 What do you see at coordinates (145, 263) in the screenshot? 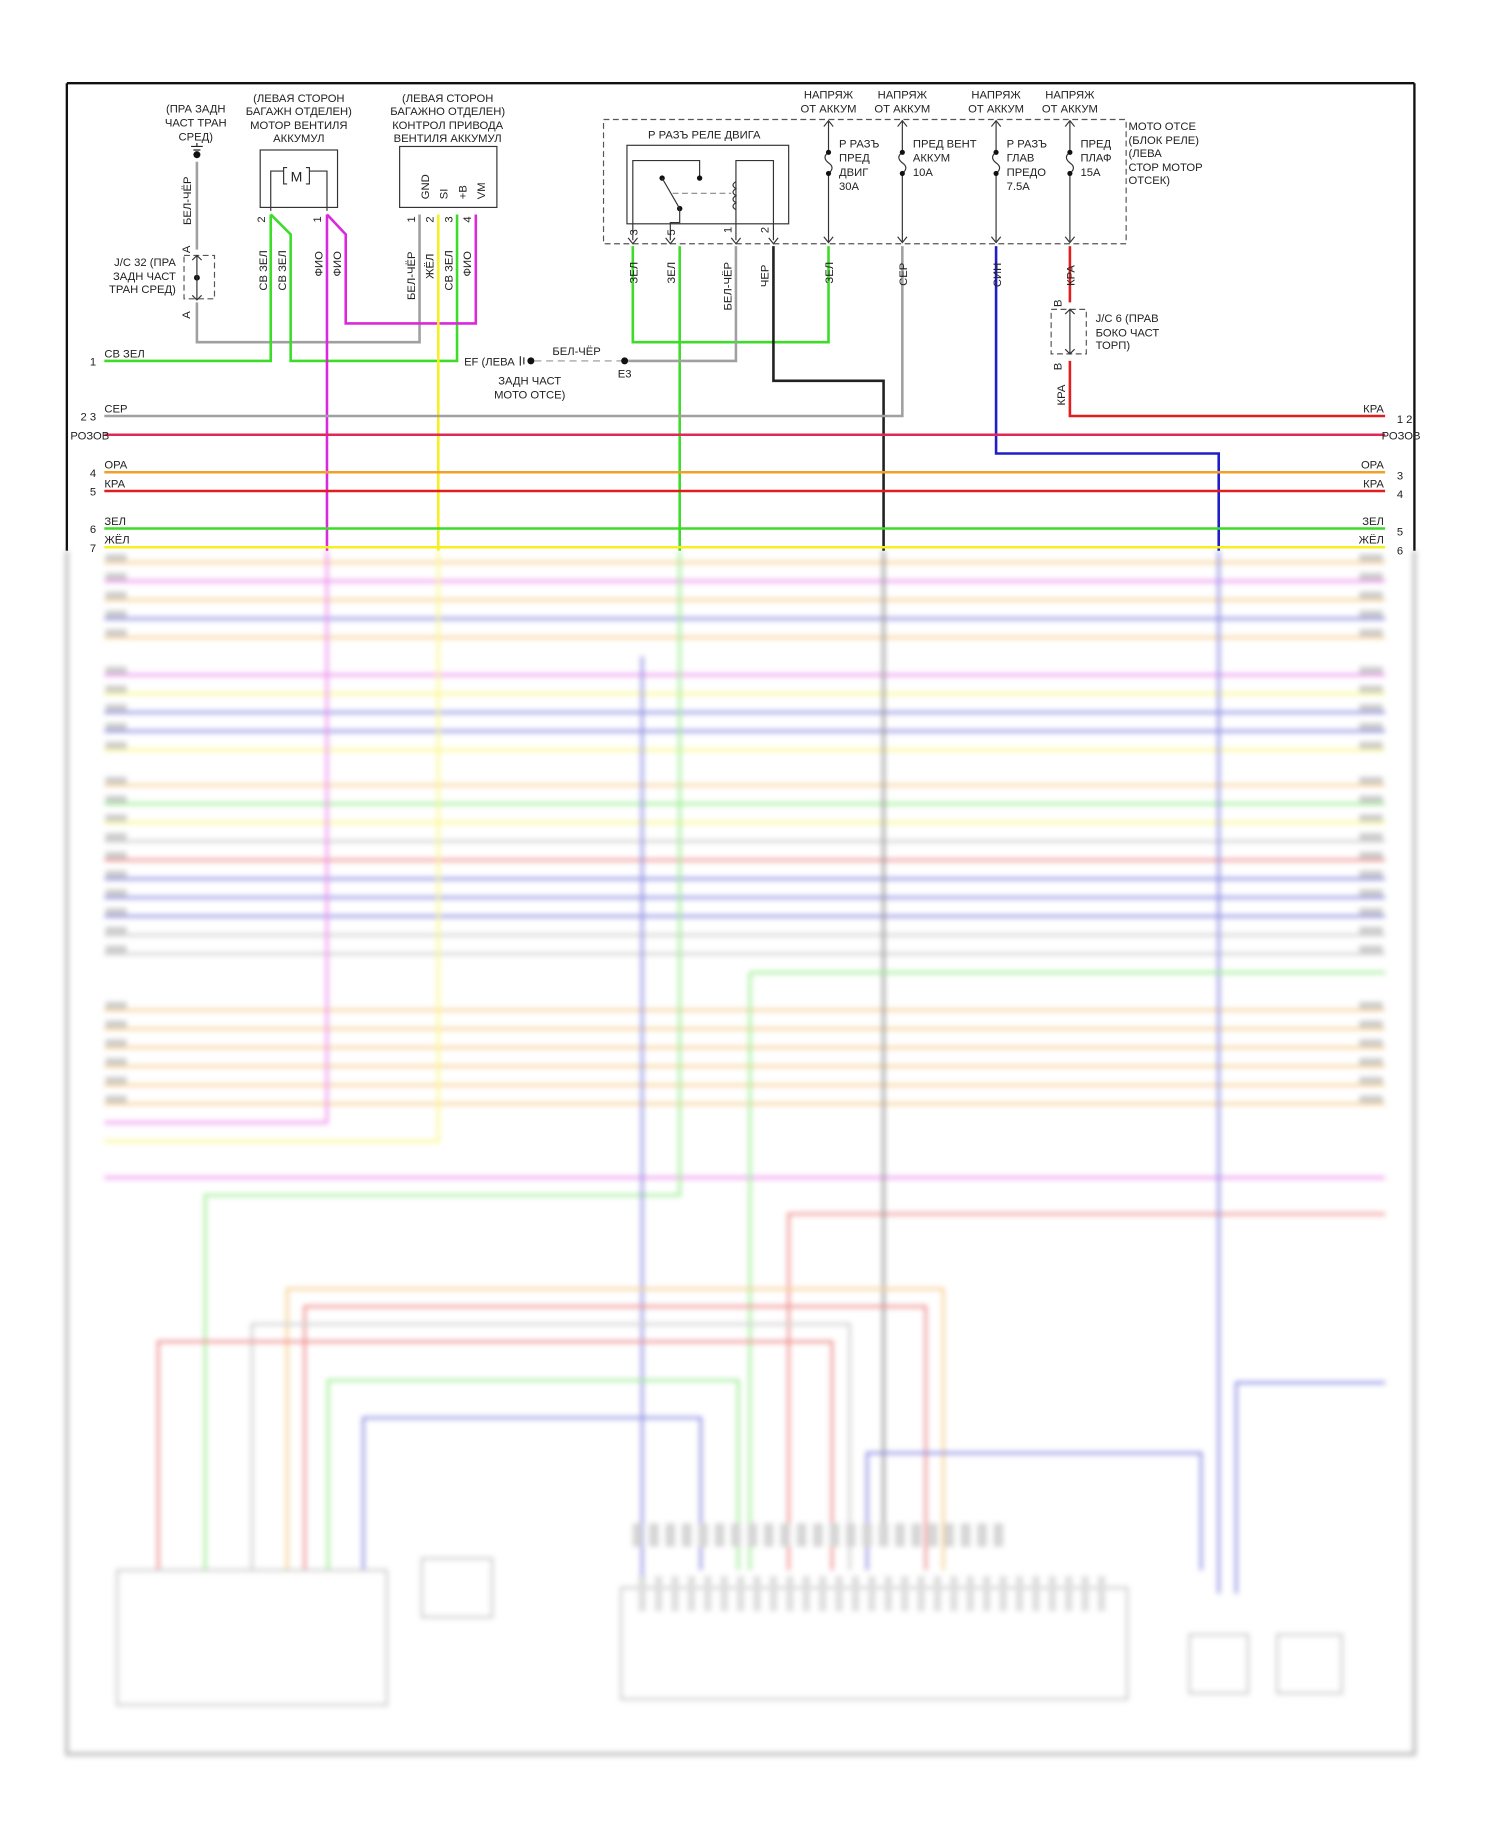
I see `jc32-label-line: J/C 32 (ПРА` at bounding box center [145, 263].